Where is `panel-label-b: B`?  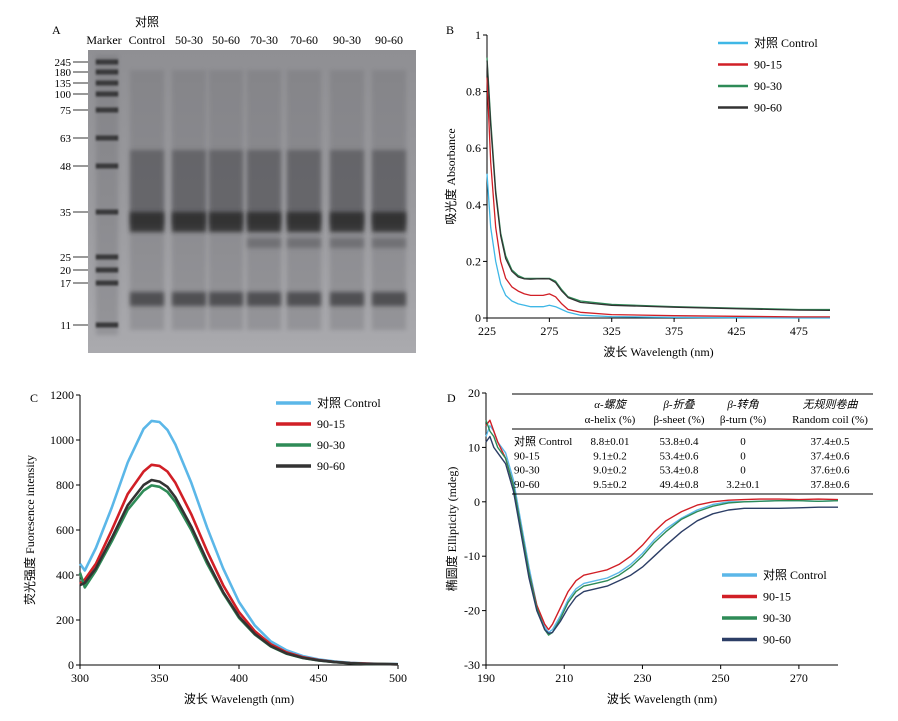
panel-label-b: B is located at coordinates (450, 30).